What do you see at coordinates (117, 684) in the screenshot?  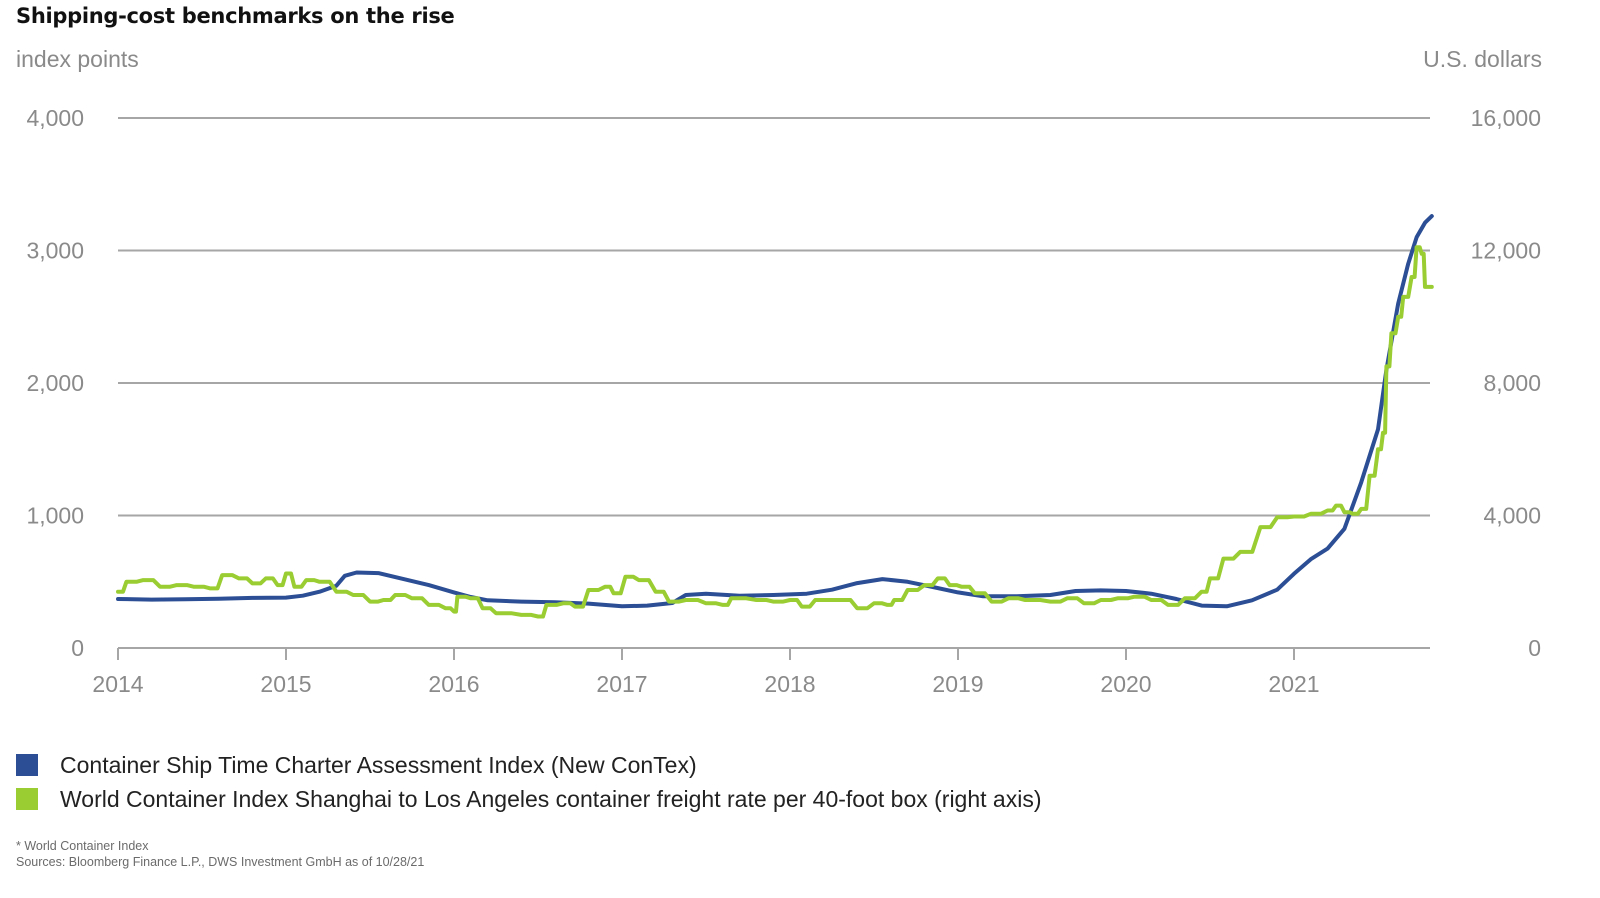 I see `x-tick-label: 2014` at bounding box center [117, 684].